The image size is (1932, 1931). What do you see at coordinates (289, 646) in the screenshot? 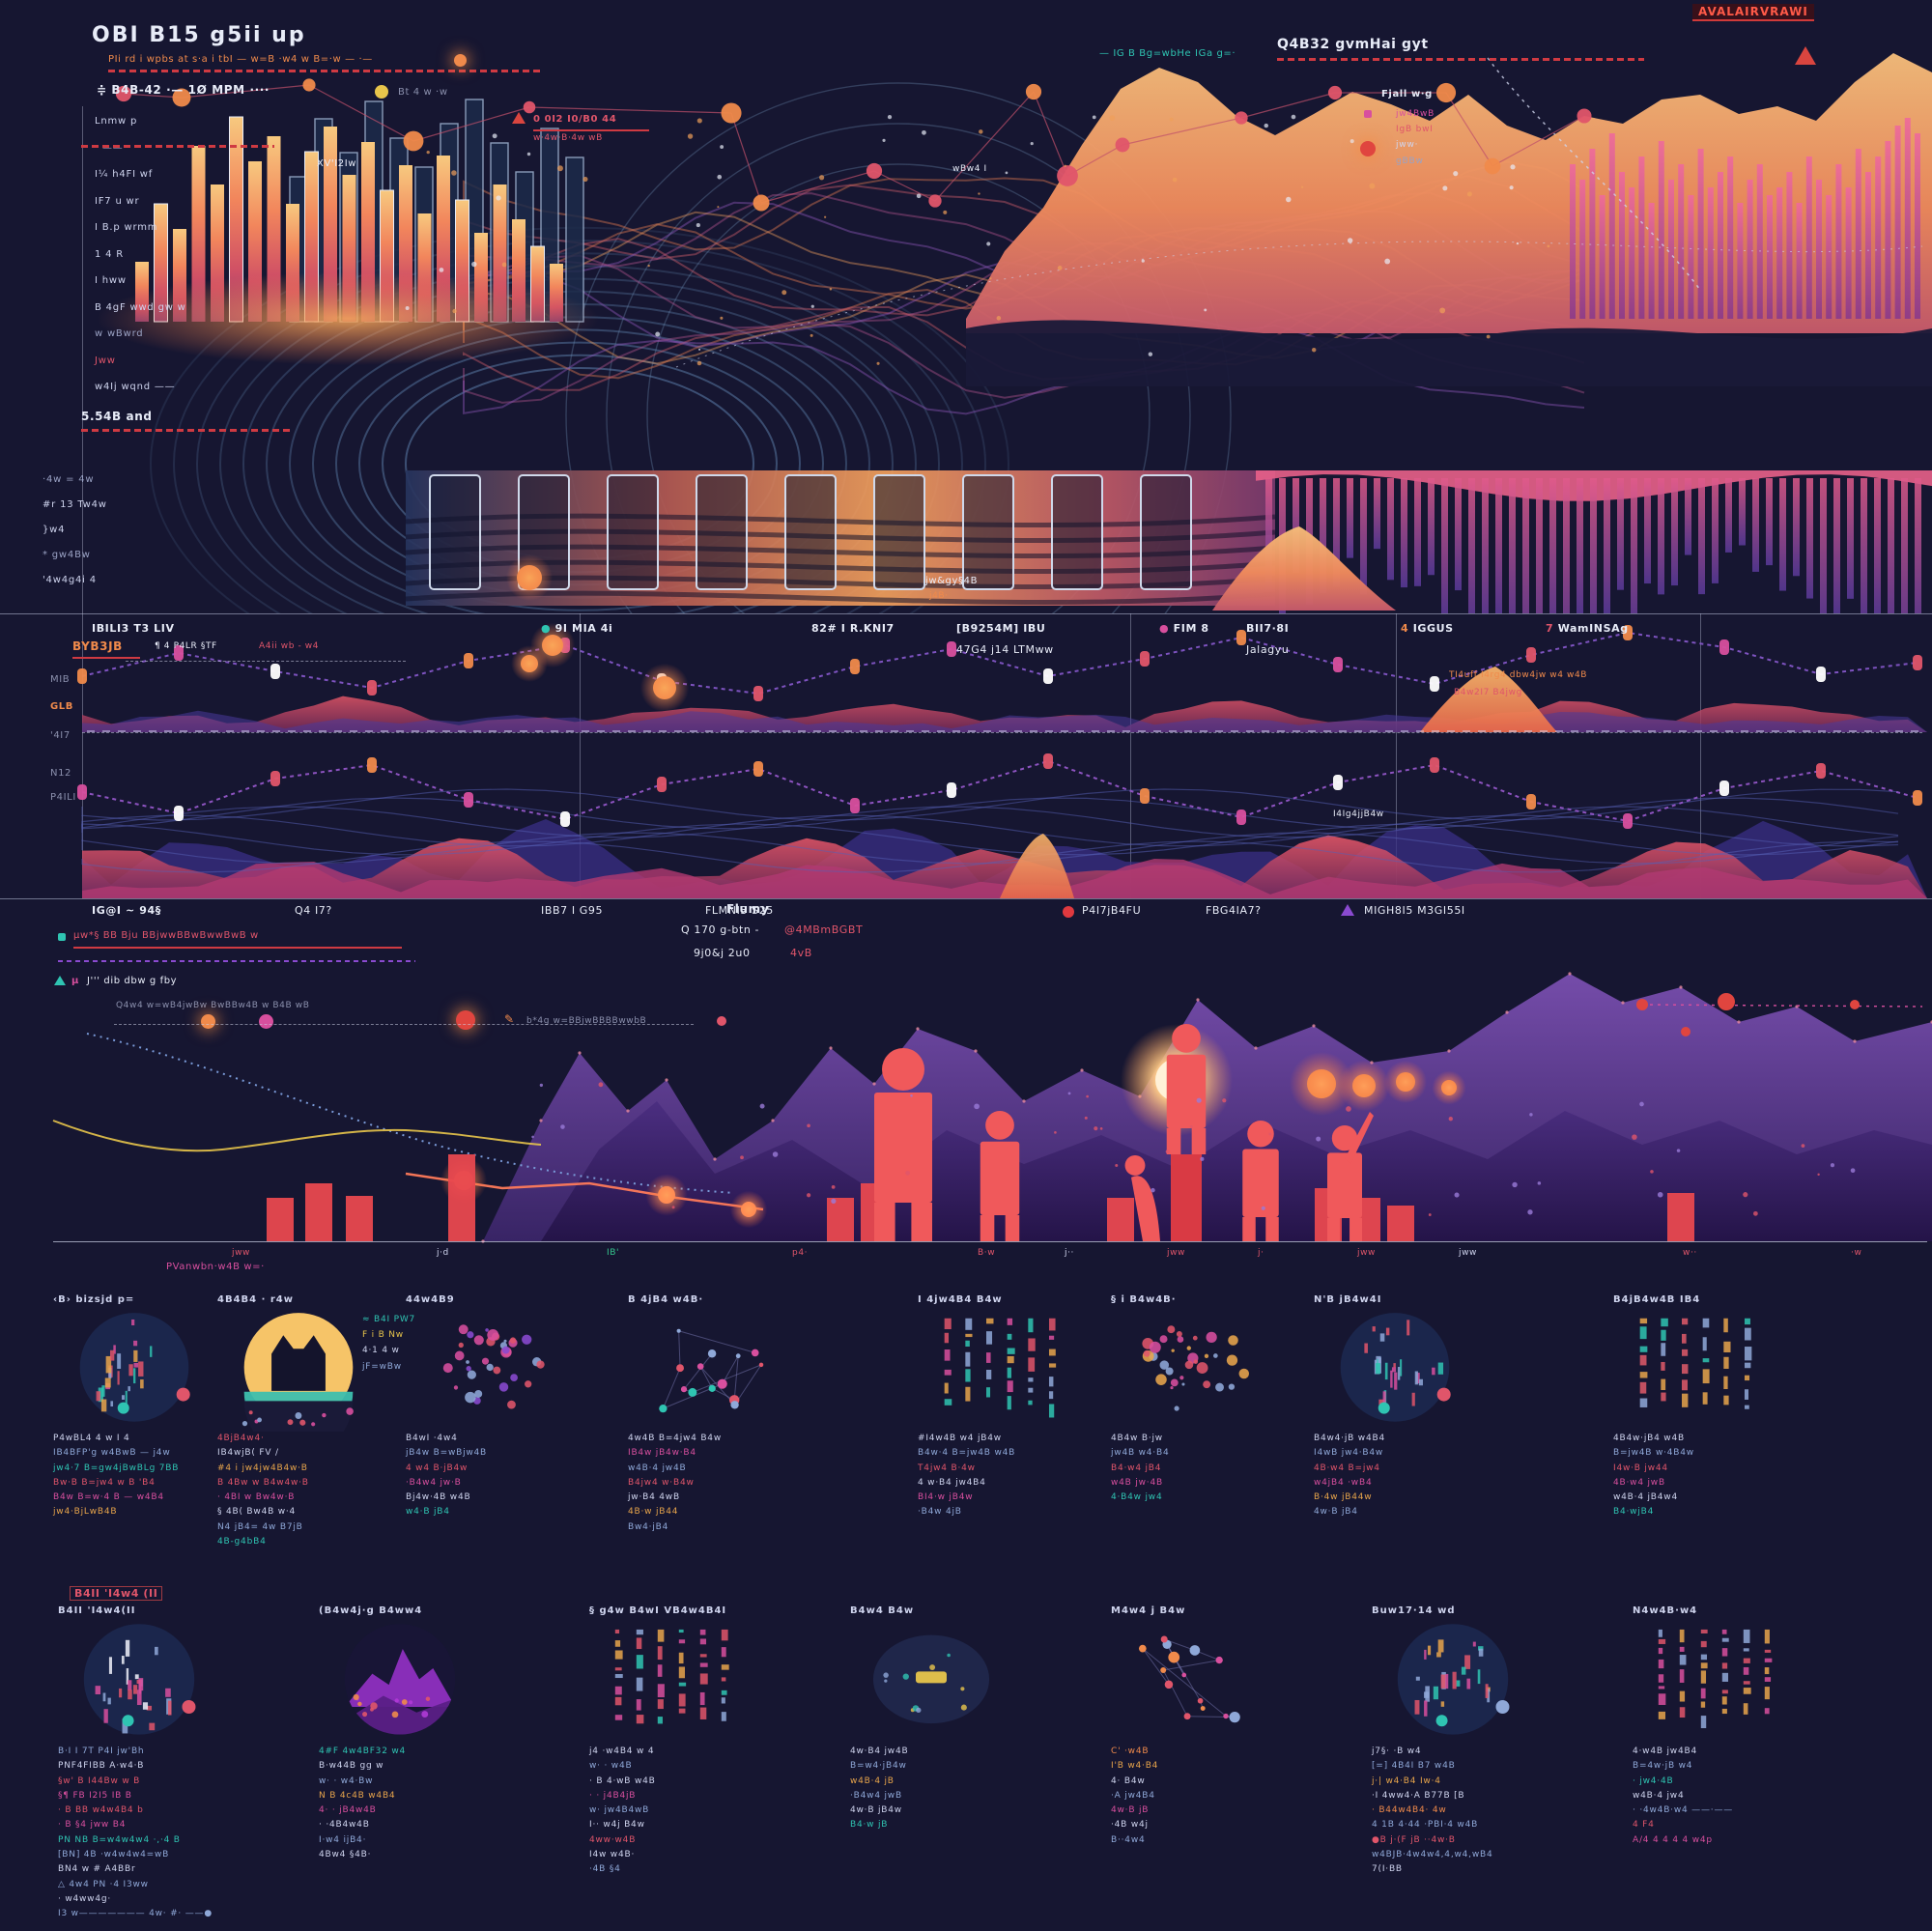
I see `panel2-left-legend-red: A4ii wb - w4` at bounding box center [289, 646].